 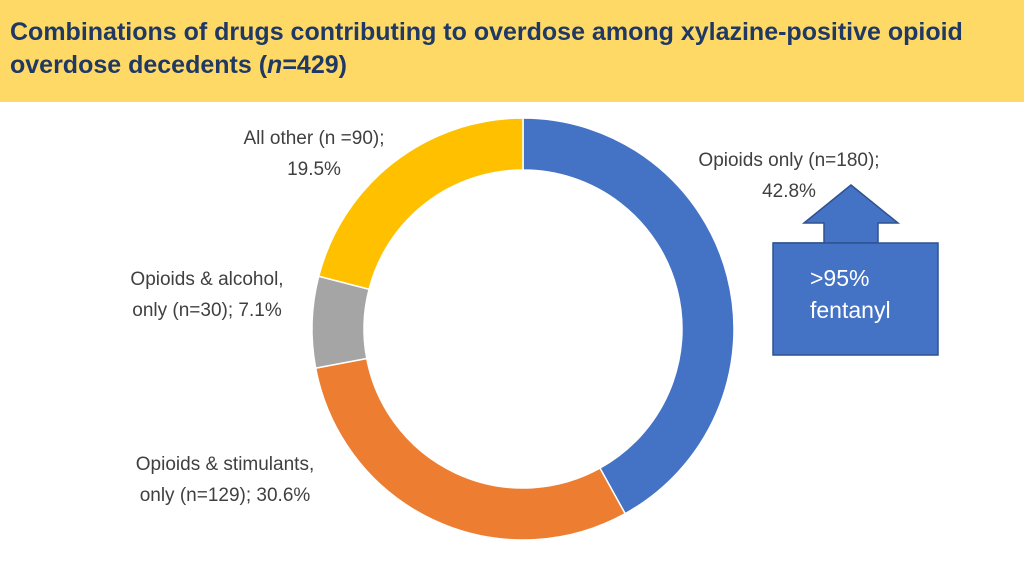 I want to click on donut-slice-opioids-only, so click(x=628, y=316).